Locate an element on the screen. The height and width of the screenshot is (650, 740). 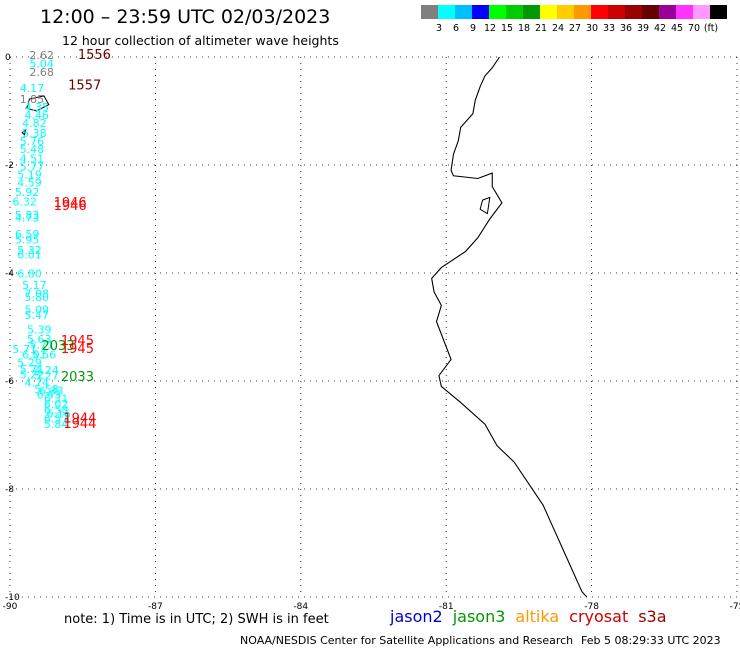
page-title: 12:00 – 23:59 UTC 02/03/2023 is located at coordinates (185, 17).